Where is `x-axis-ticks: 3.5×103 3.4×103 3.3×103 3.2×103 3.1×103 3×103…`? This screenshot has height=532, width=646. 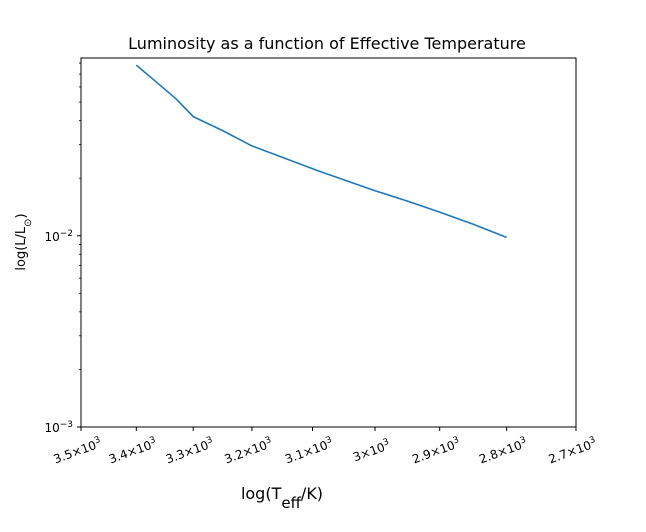 x-axis-ticks: 3.5×103 3.4×103 3.3×103 3.2×103 3.1×103 3×103… is located at coordinates (324, 446).